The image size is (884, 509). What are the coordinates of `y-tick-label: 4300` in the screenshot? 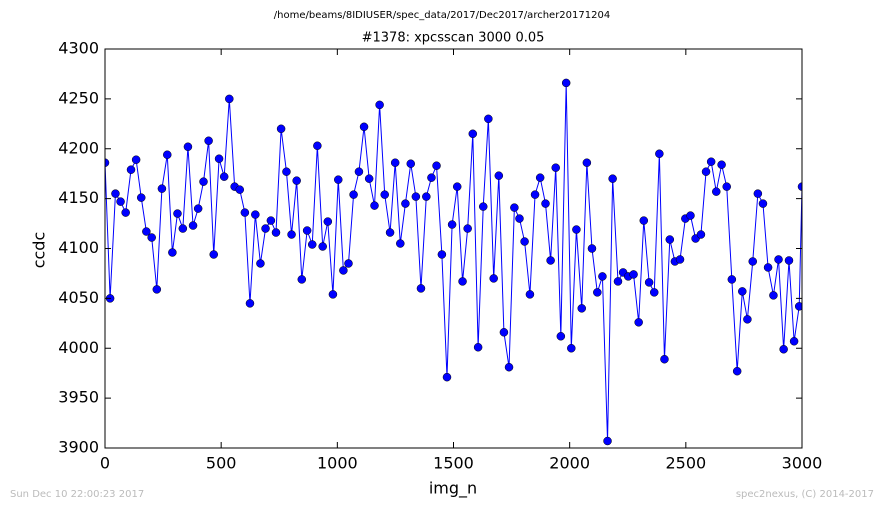 It's located at (78, 48).